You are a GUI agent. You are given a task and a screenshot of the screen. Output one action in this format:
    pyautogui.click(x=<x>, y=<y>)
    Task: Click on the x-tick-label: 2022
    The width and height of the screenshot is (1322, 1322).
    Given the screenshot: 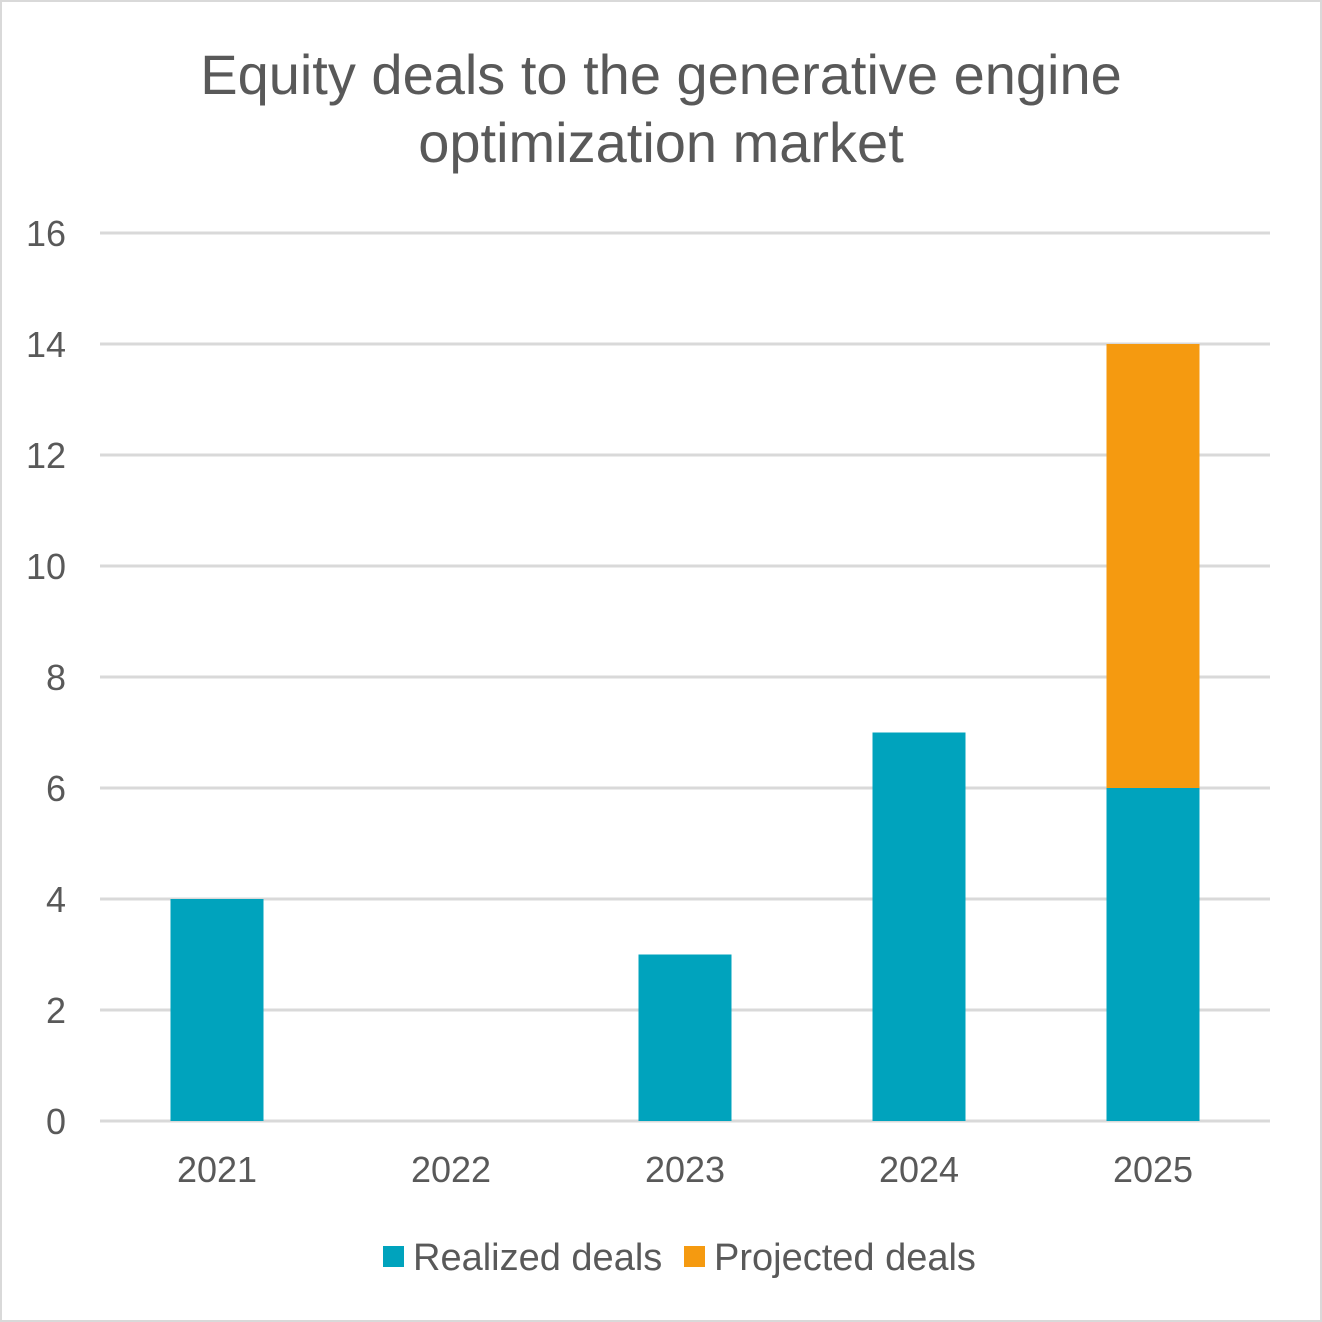 What is the action you would take?
    pyautogui.click(x=451, y=1169)
    